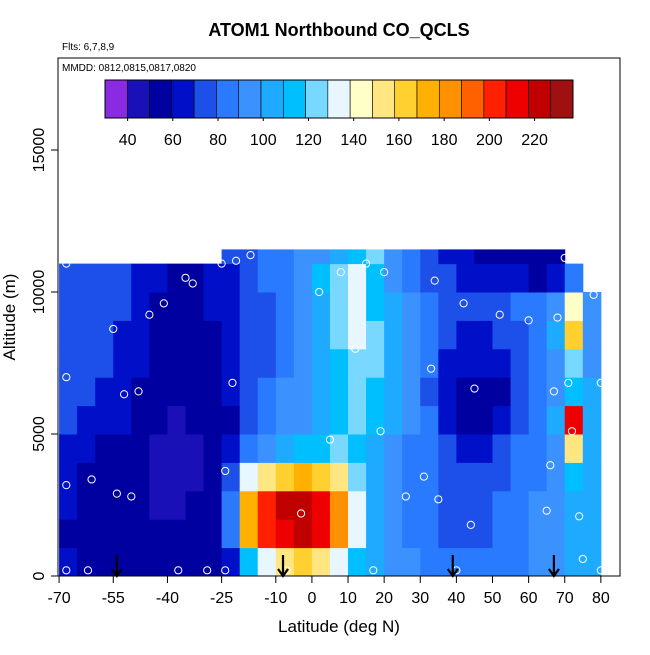 This screenshot has width=650, height=655. I want to click on x-tick-label: -10, so click(275, 598).